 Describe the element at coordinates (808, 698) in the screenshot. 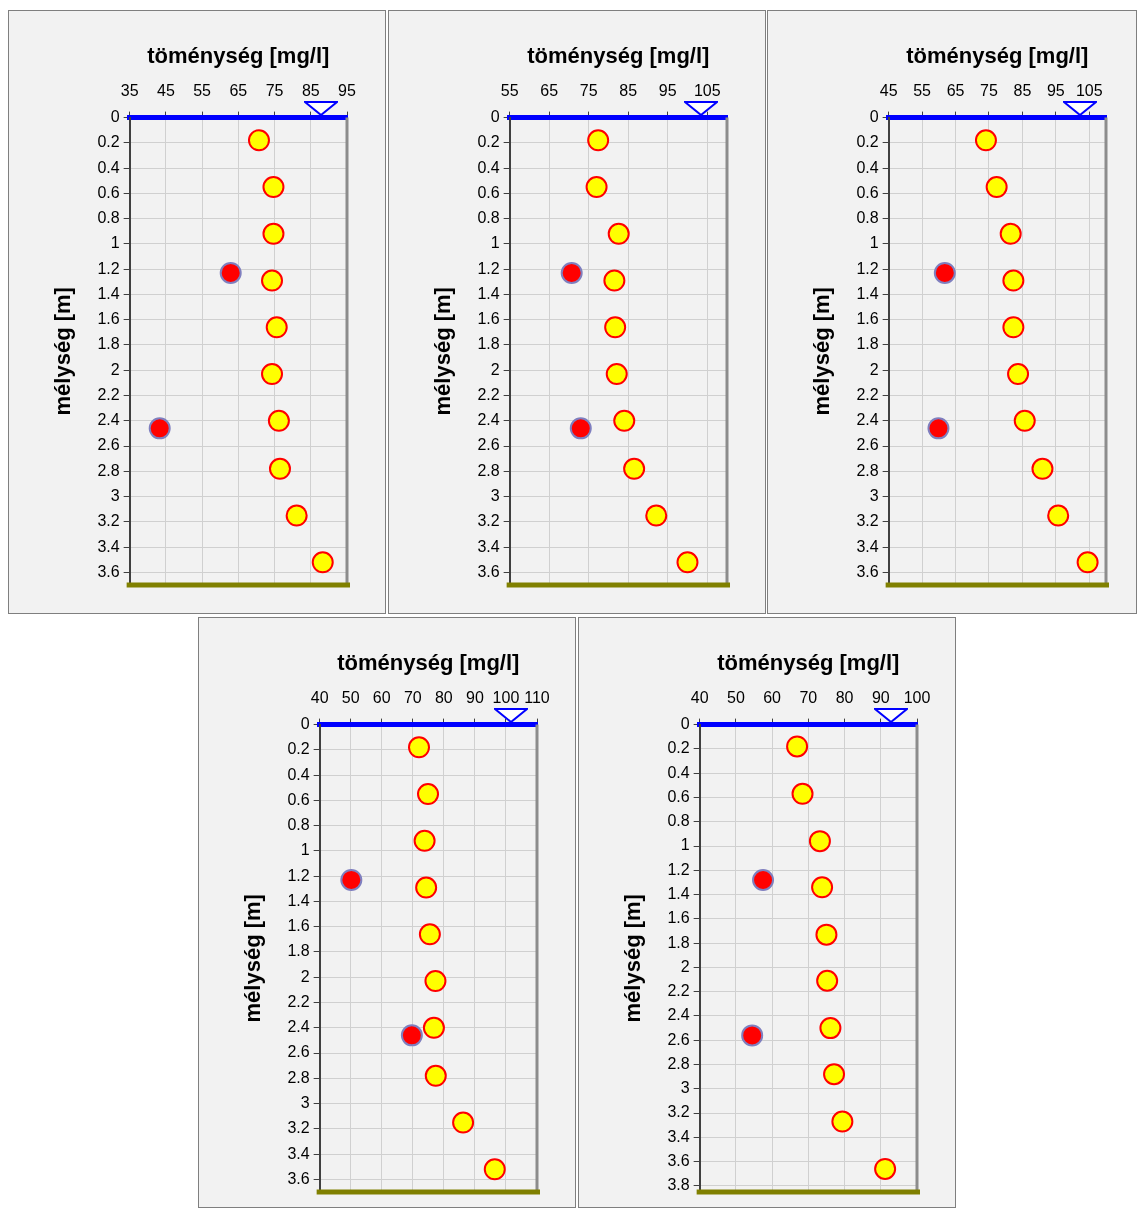

I see `x-tick-label: 70` at that location.